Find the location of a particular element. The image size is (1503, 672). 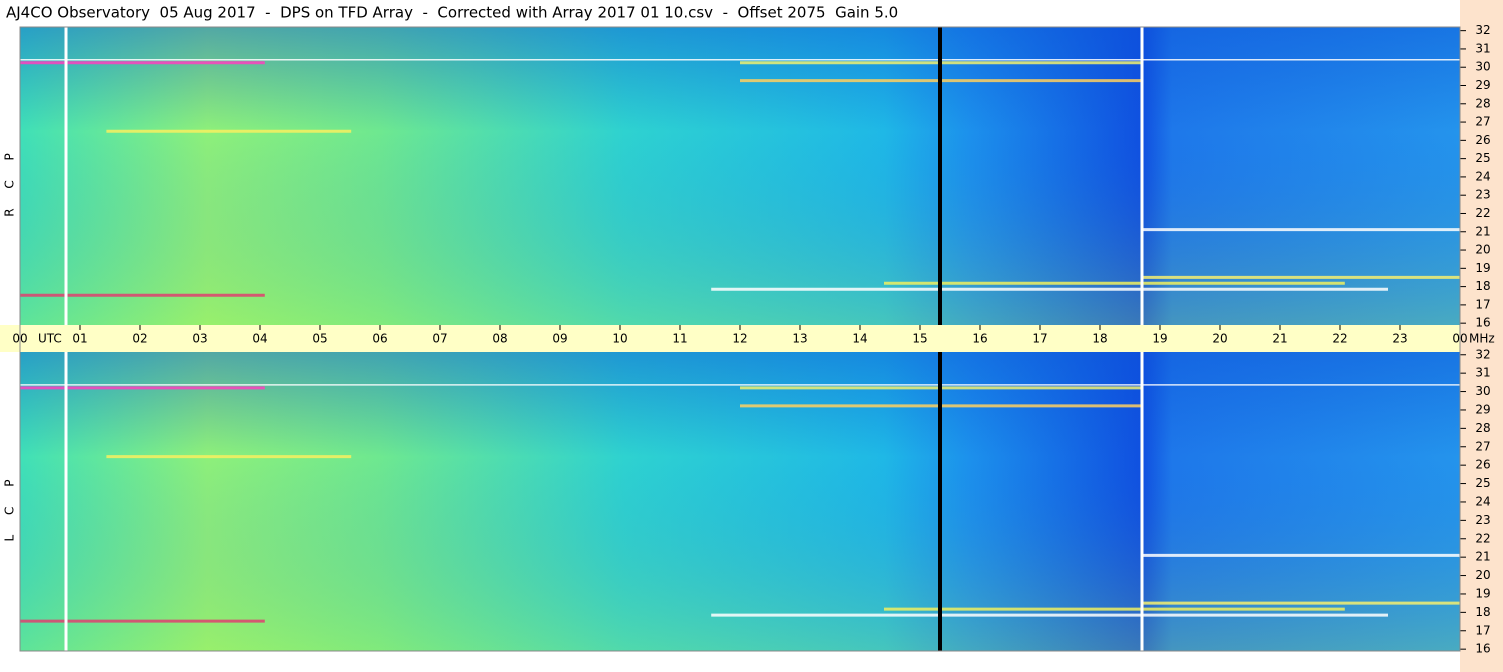

x-tick-label: 12 is located at coordinates (739, 339).